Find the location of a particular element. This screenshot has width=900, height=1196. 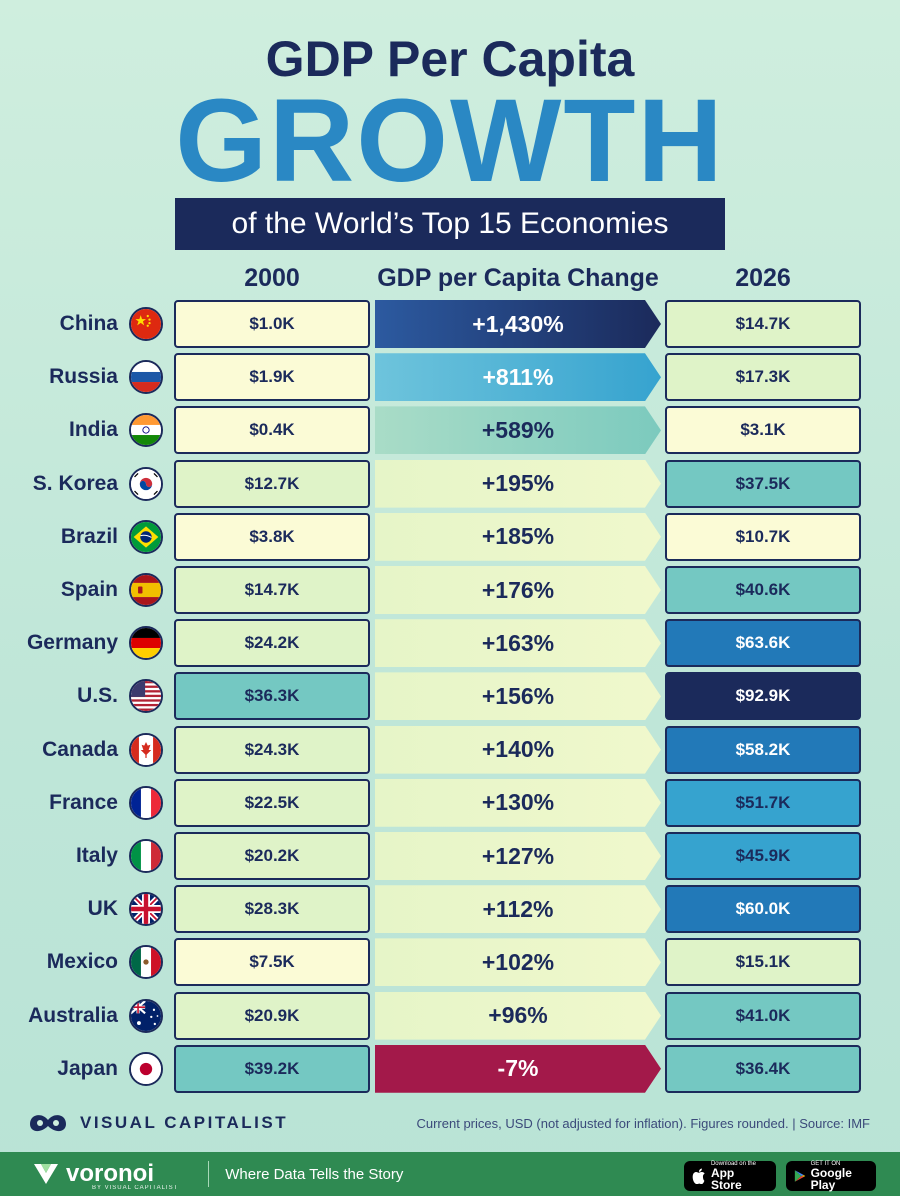

value-2026-cell: $45.9K is located at coordinates (763, 856).